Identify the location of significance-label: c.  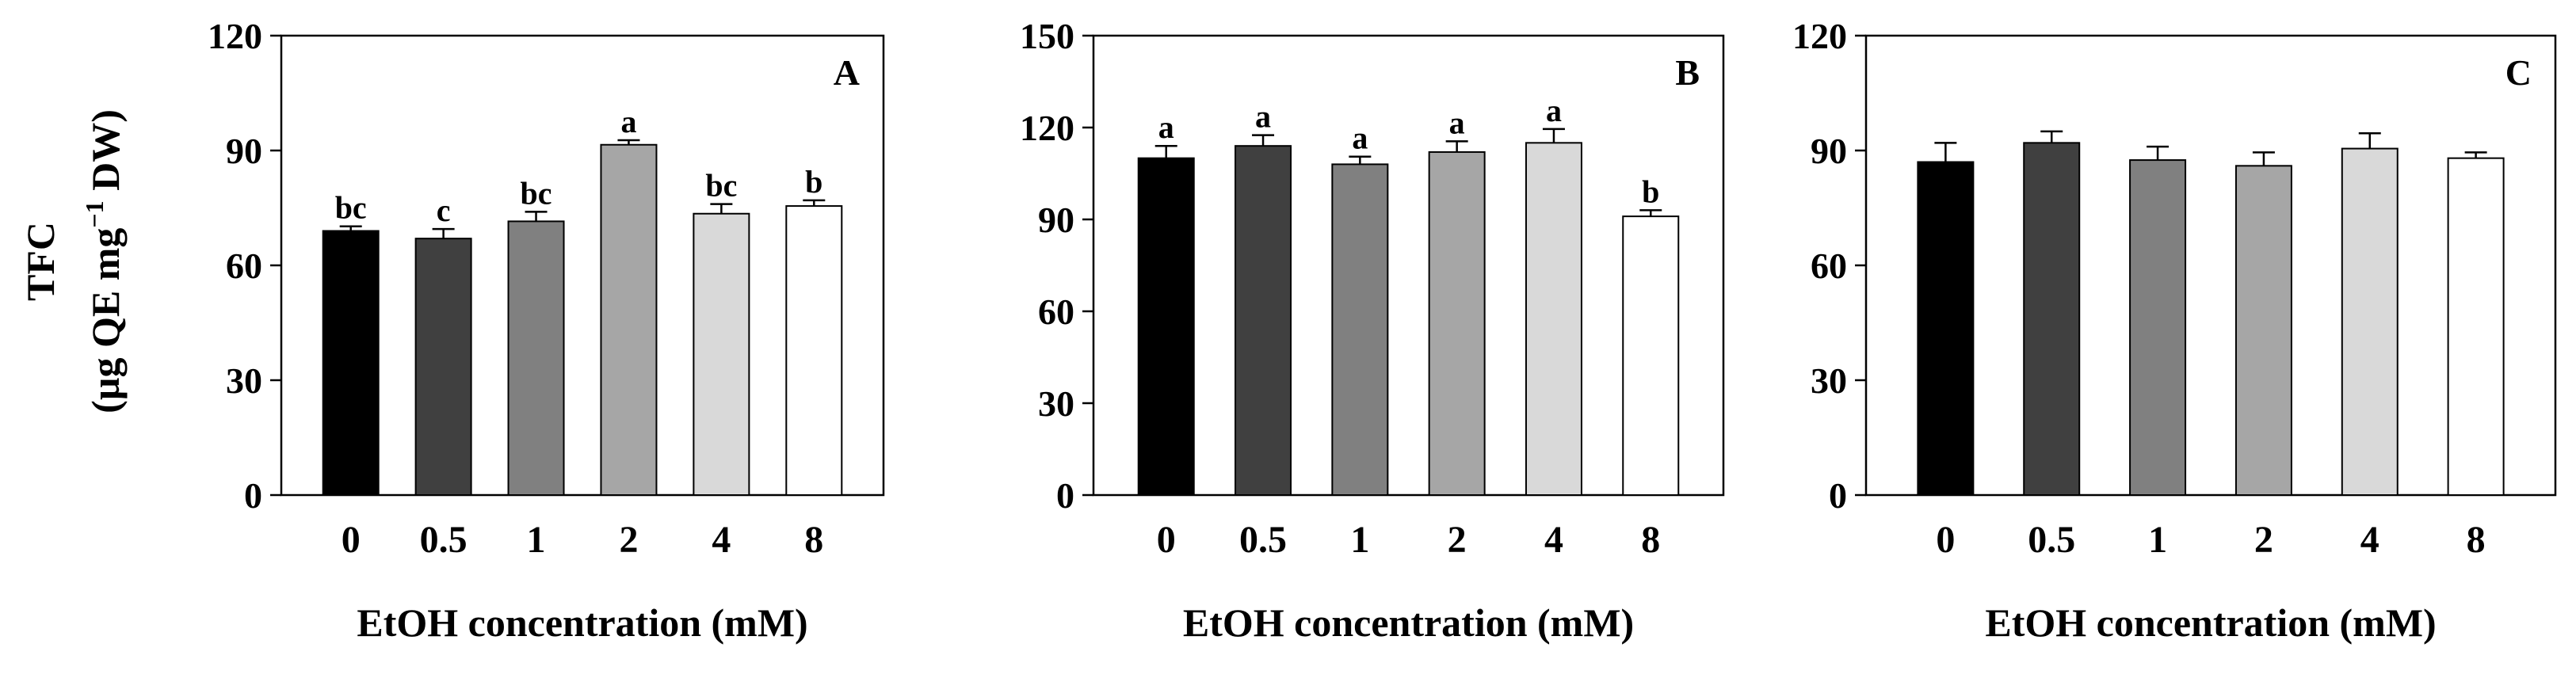
(444, 210).